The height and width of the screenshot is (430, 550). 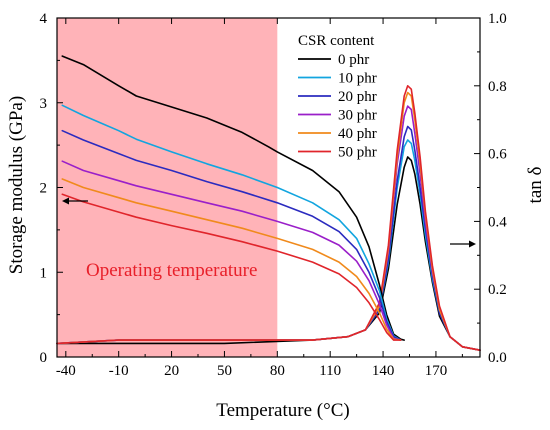 I want to click on legend-label: 40 phr, so click(x=357, y=134).